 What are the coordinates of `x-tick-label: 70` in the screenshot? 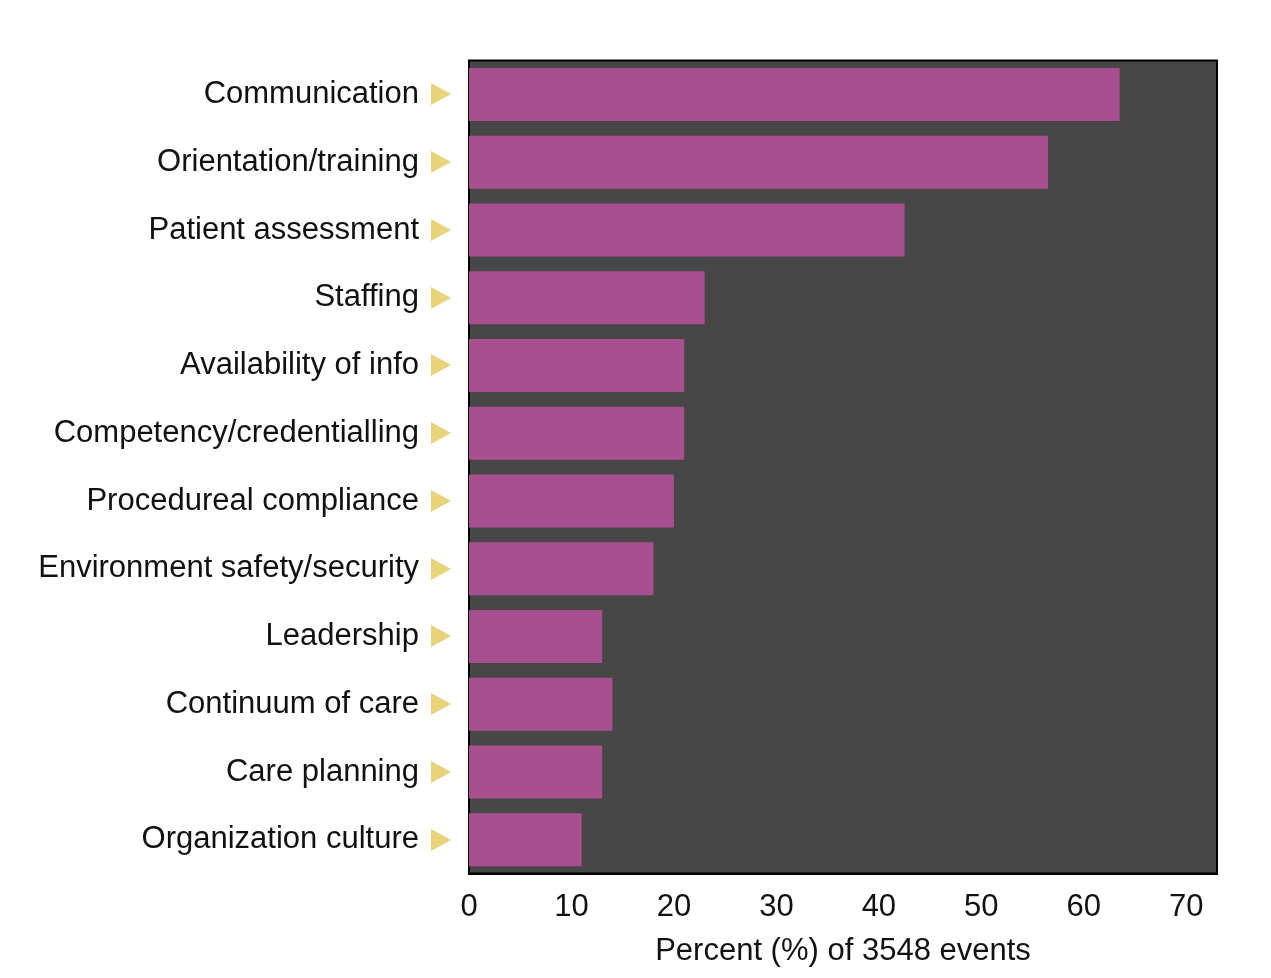 It's located at (1186, 905).